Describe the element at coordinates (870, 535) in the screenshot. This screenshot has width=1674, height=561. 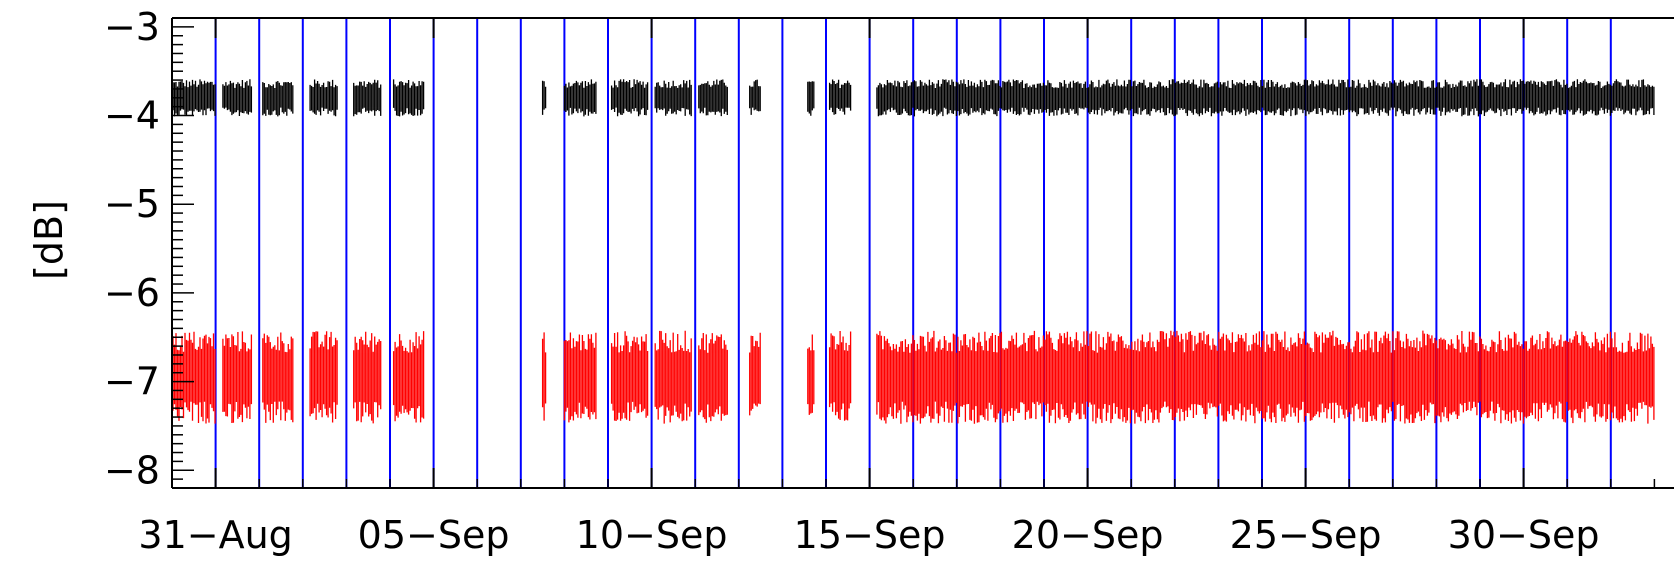
I see `x-tick-label: 15−Sep` at that location.